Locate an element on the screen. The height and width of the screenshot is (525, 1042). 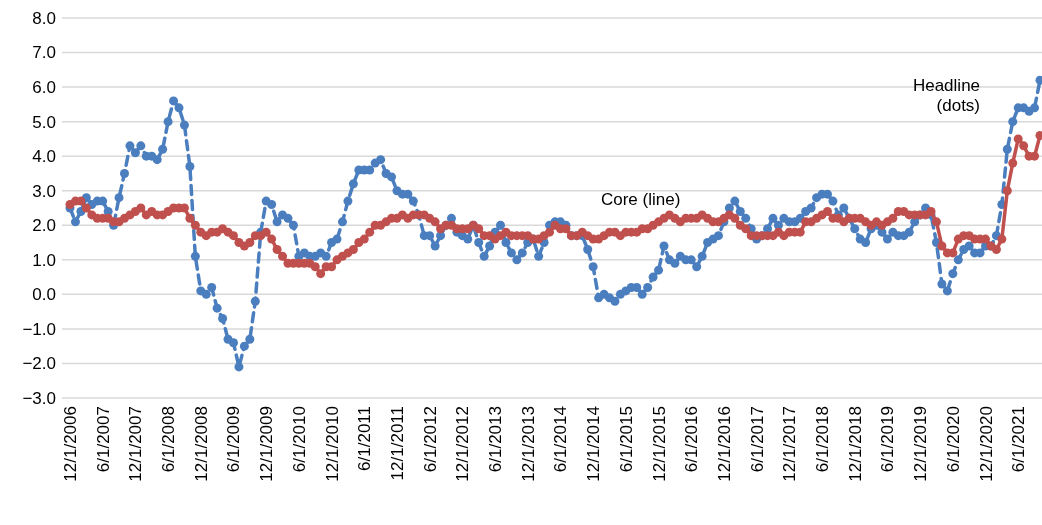
x-tick-label: 12/1/2010 is located at coordinates (332, 444).